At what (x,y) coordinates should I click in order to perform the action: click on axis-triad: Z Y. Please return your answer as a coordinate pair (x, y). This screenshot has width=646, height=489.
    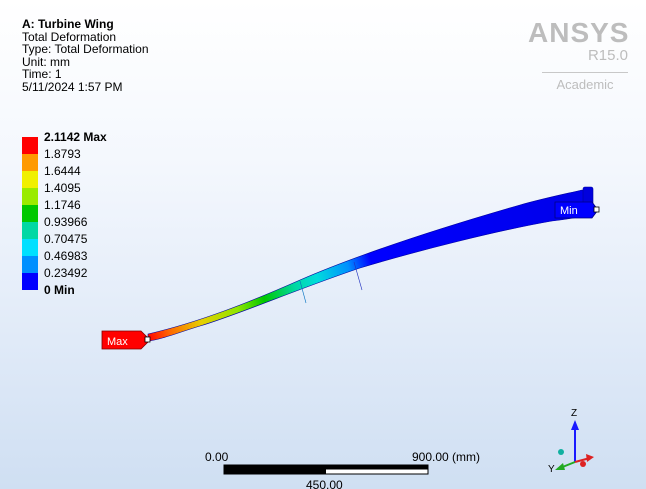
    Looking at the image, I should click on (571, 441).